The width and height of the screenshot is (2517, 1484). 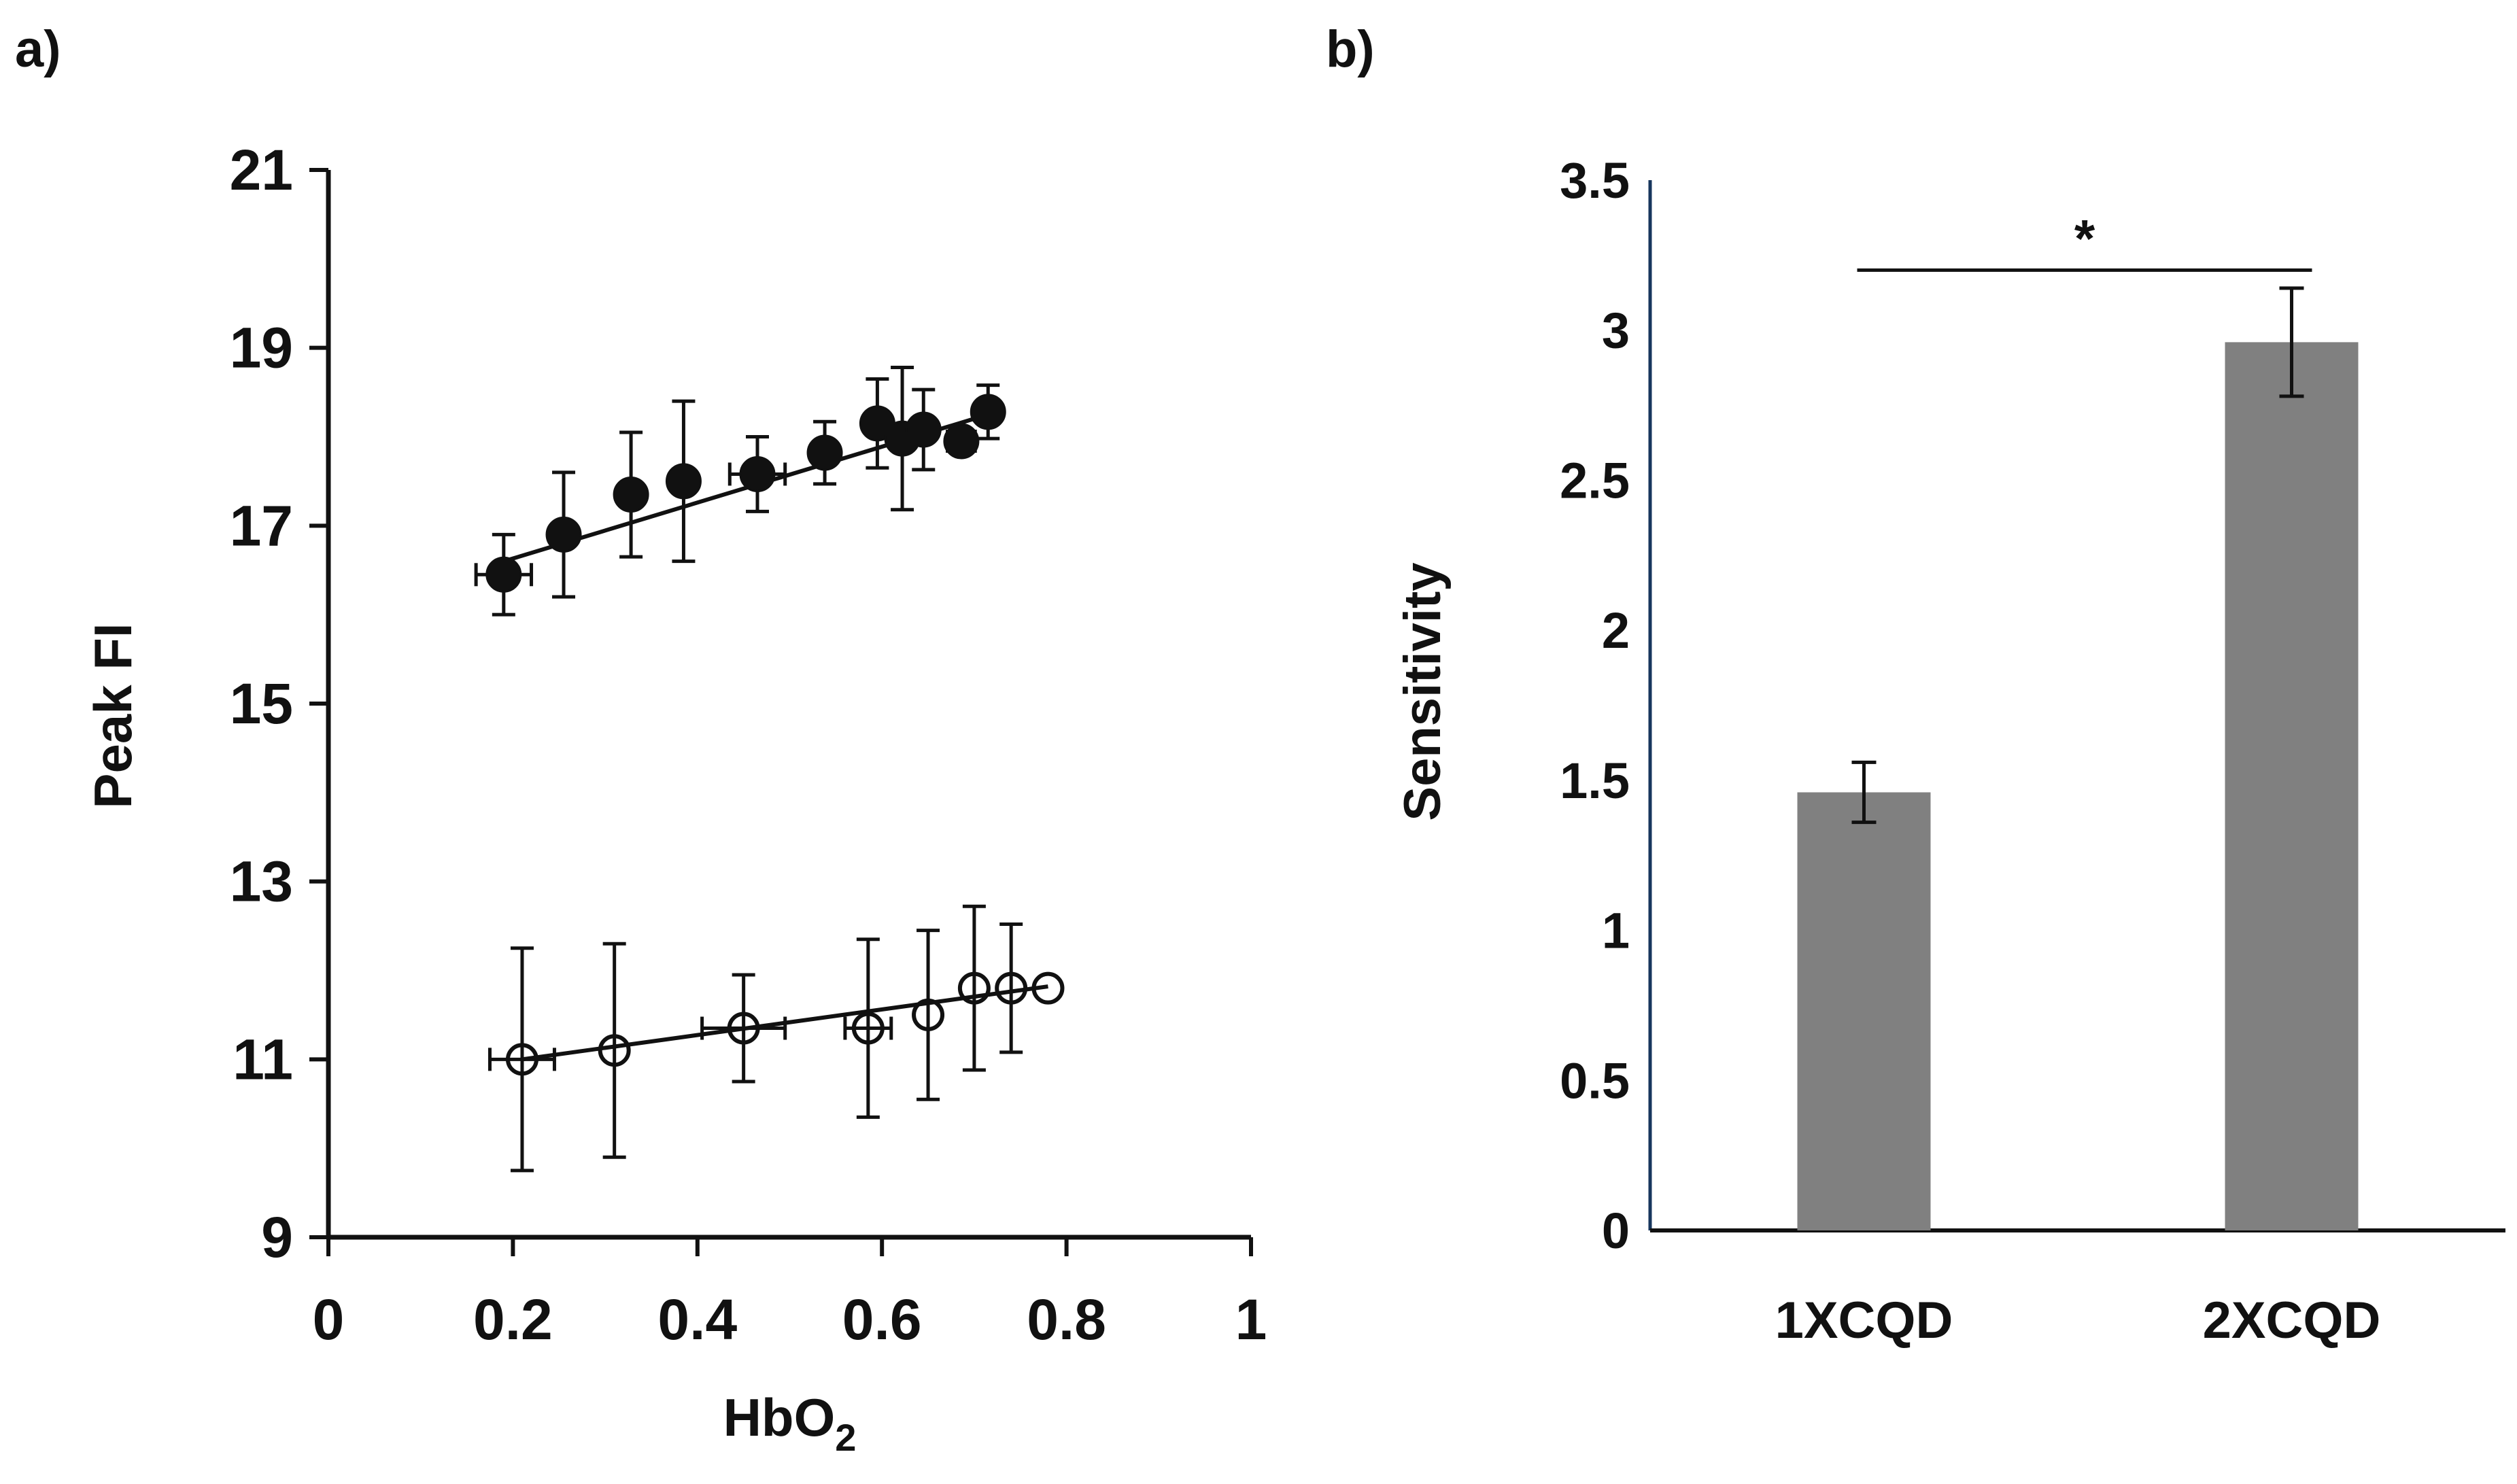 I want to click on y-tick-label: 2.5, so click(x=1595, y=480).